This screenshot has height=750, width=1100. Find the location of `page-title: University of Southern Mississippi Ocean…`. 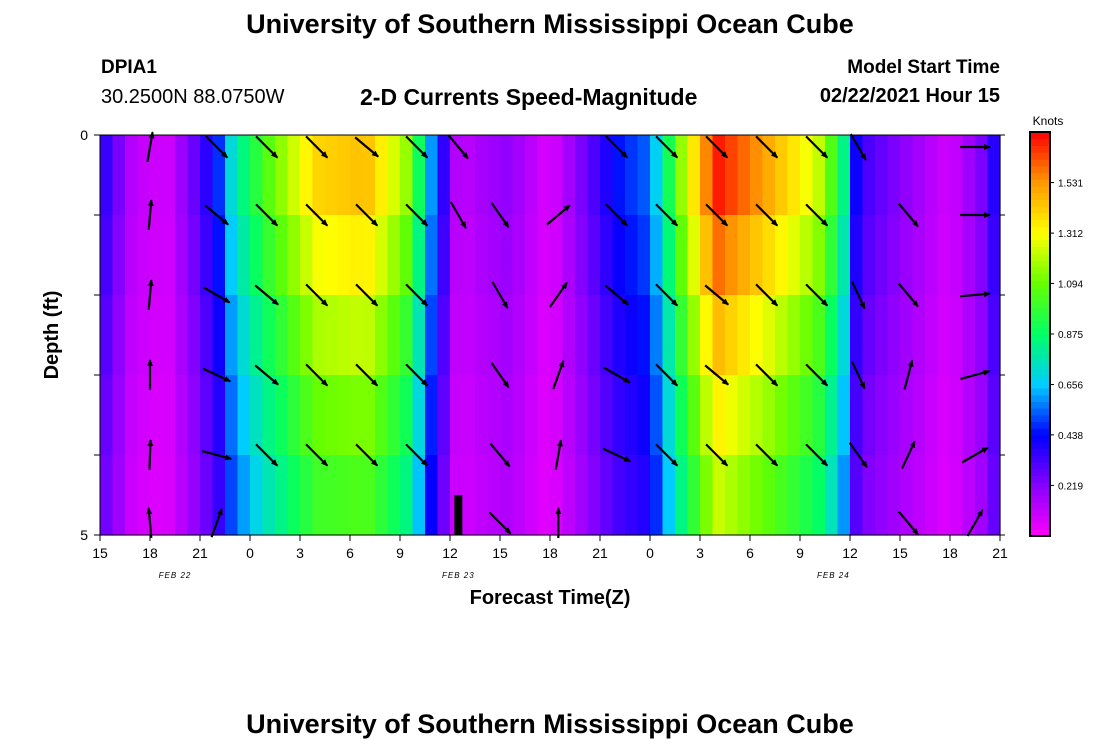

page-title: University of Southern Mississippi Ocean… is located at coordinates (550, 24).